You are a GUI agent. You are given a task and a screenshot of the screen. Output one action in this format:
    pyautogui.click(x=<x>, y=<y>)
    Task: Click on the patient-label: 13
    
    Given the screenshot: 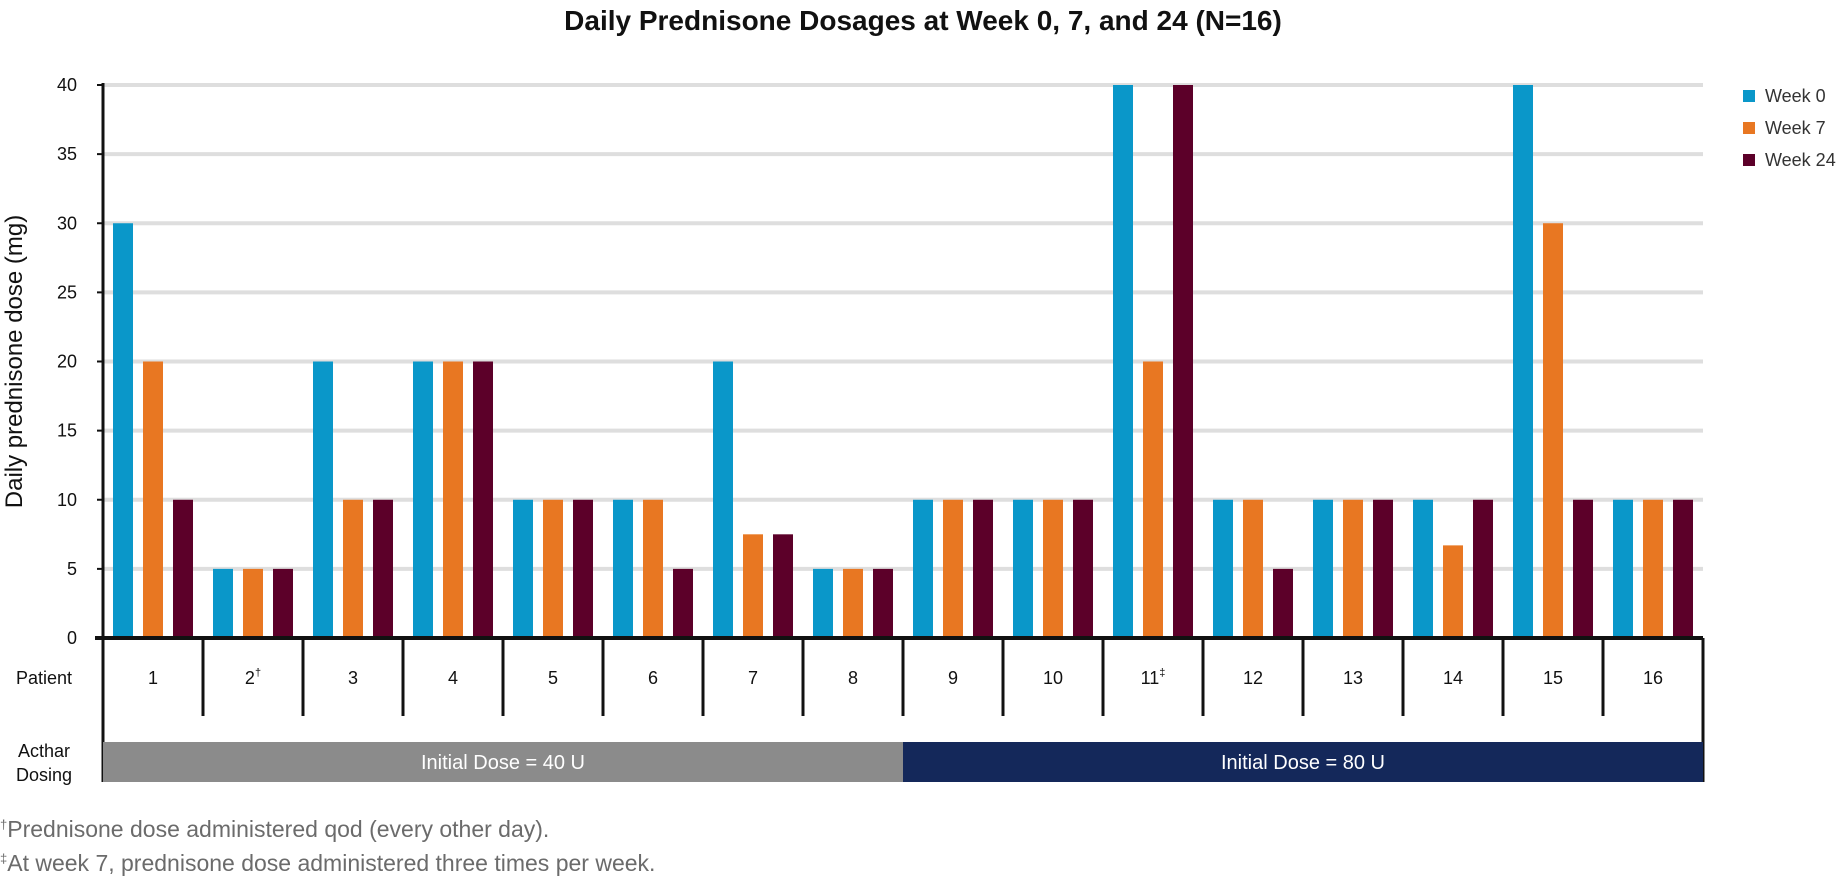 What is the action you would take?
    pyautogui.click(x=1353, y=678)
    